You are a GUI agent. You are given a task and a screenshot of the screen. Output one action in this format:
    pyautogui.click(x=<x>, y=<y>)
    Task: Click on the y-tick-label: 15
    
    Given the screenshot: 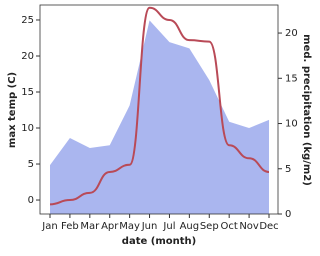 What is the action you would take?
    pyautogui.click(x=27, y=92)
    